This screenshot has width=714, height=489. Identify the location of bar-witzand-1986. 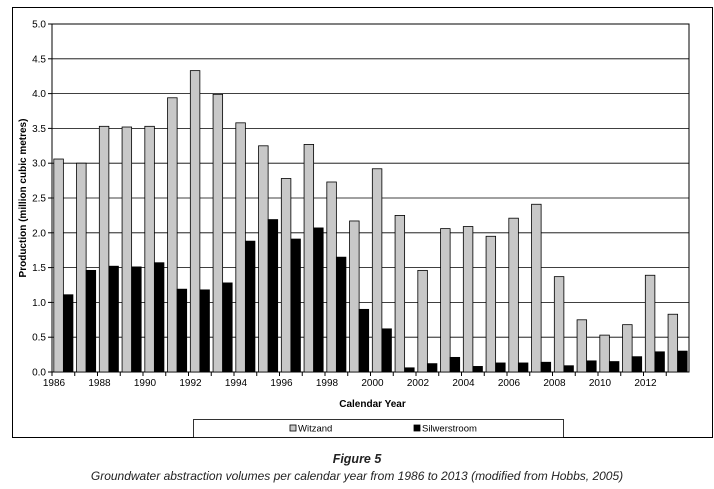
(58, 265).